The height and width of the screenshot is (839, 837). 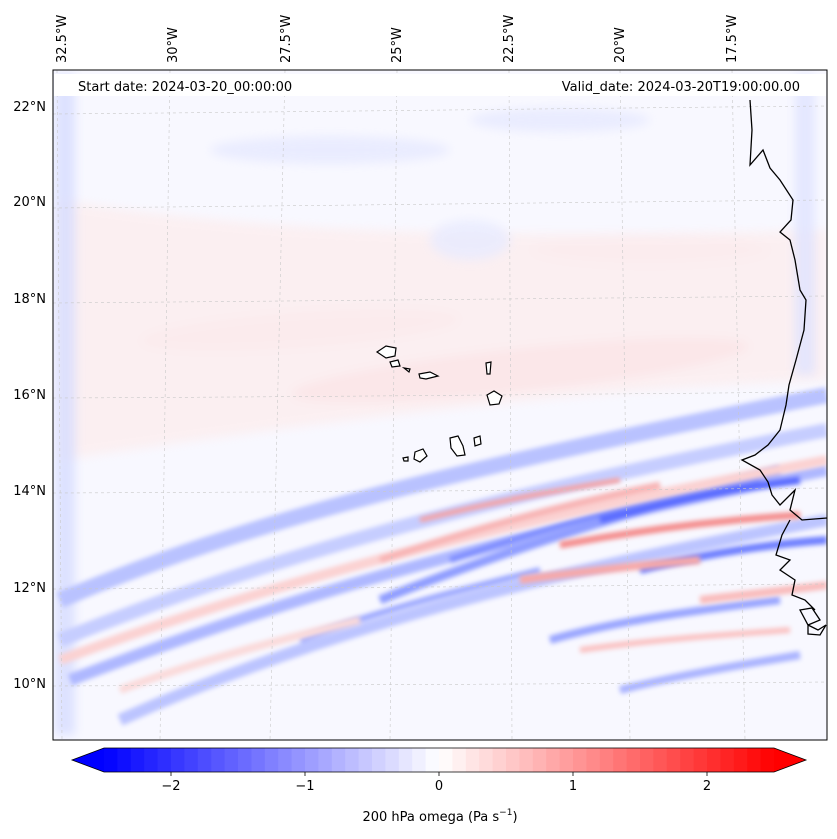 I want to click on island-sao-nicolau, so click(x=429, y=375).